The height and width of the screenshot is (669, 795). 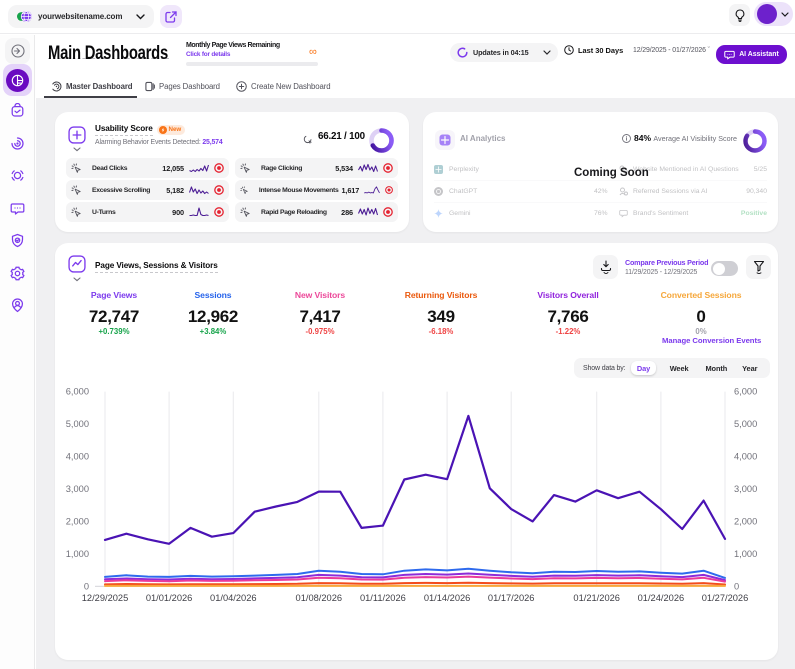 What do you see at coordinates (233, 598) in the screenshot?
I see `svg-text: 01/04/2026` at bounding box center [233, 598].